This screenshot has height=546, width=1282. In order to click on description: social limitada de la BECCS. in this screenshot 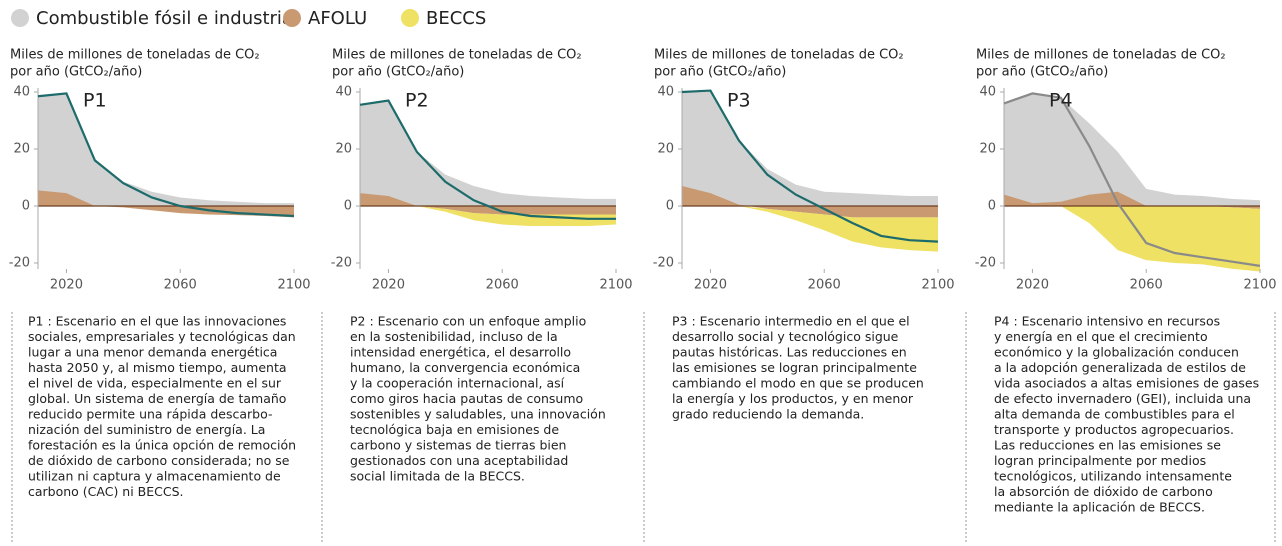, I will do `click(437, 476)`.